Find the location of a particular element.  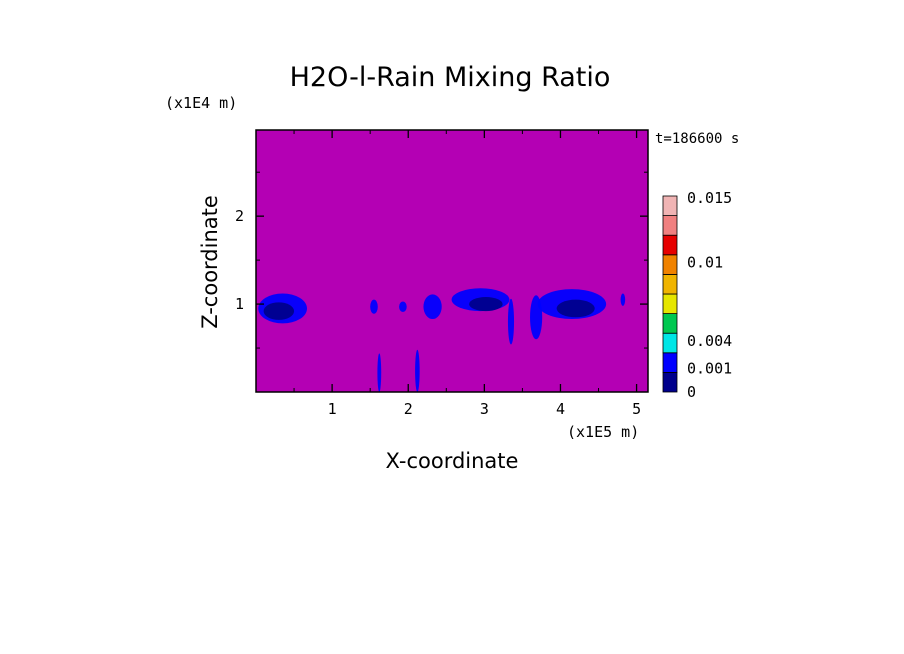

x-tick-label: 5 is located at coordinates (636, 409).